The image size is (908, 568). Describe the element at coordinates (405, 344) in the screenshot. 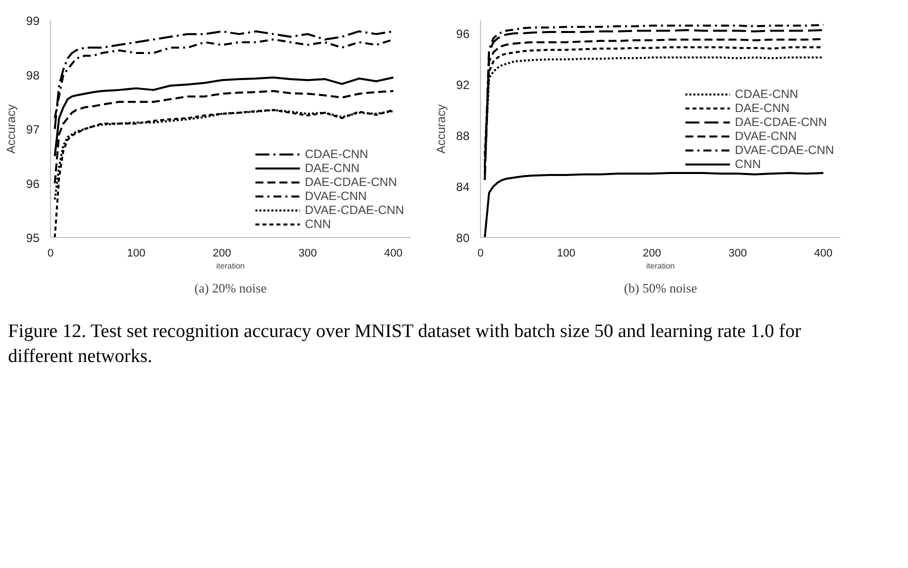

I see `caption: Figure 12. Test set recognition accuracy over MNIST dataset with batch size 50 and learning rate 1.0 for different networks.` at that location.